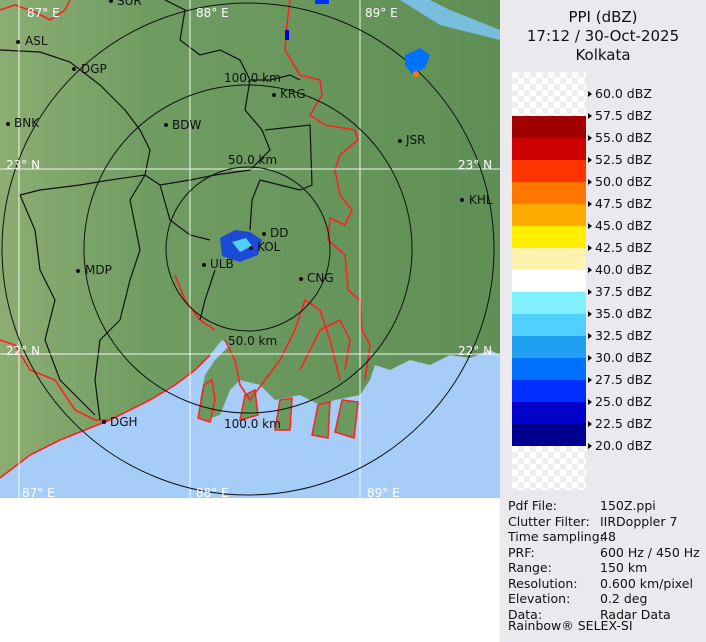 This screenshot has height=642, width=706. I want to click on legend-label: 55.0 dBZ, so click(620, 138).